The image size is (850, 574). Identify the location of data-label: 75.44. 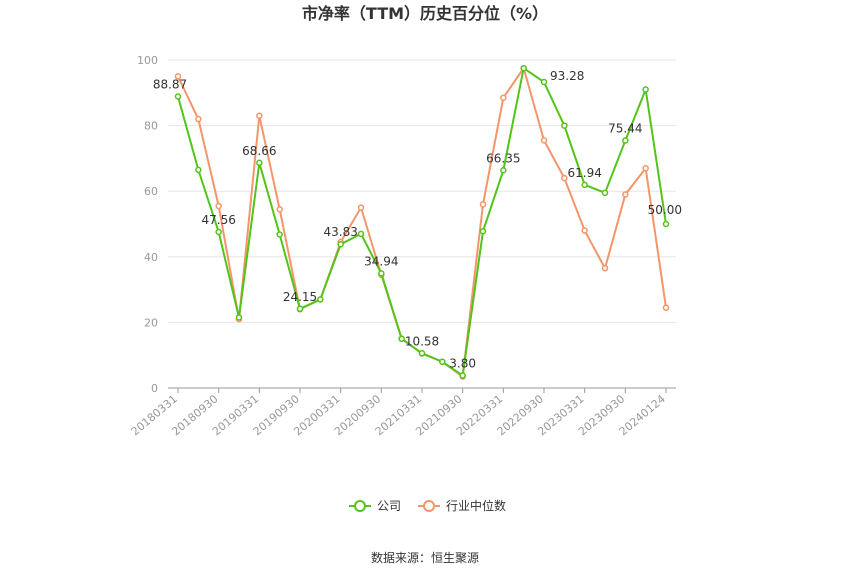
(625, 129).